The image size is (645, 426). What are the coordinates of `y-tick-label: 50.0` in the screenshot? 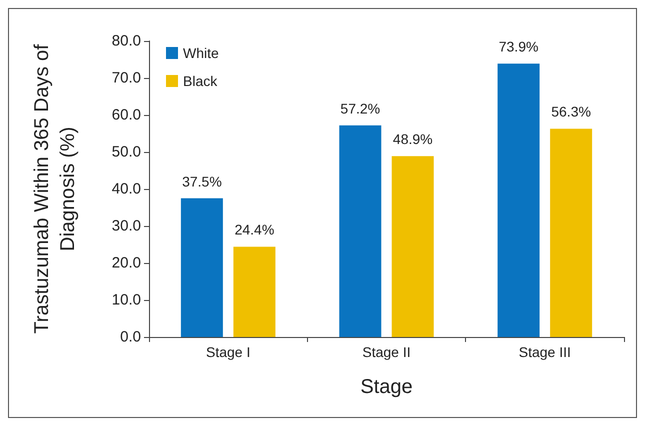 It's located at (126, 152).